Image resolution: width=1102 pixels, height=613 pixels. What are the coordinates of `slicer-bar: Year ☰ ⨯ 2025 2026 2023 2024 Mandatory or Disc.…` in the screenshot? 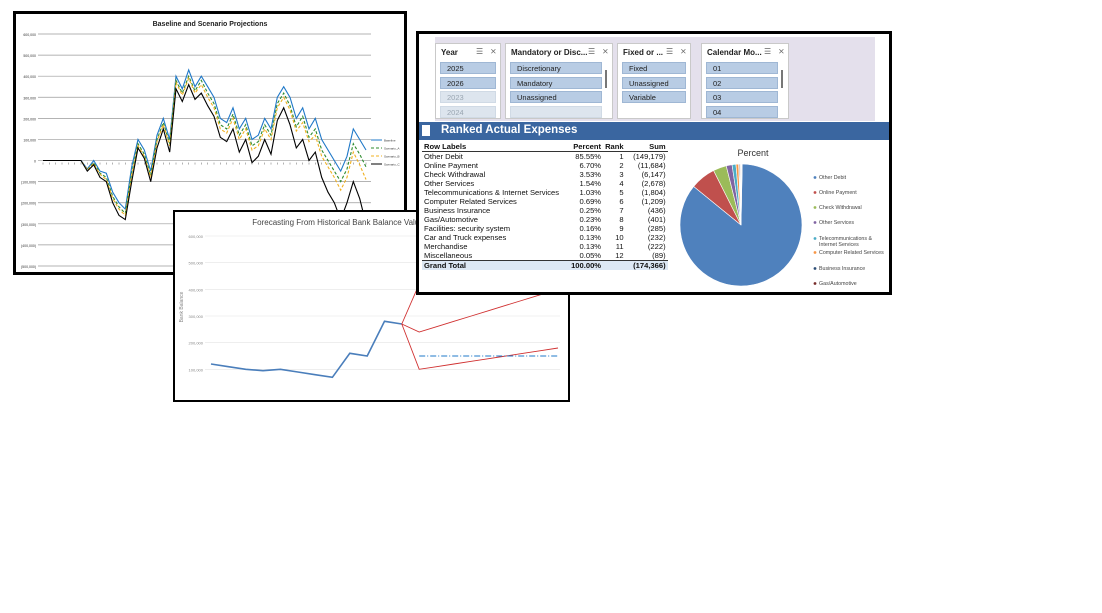 It's located at (655, 79).